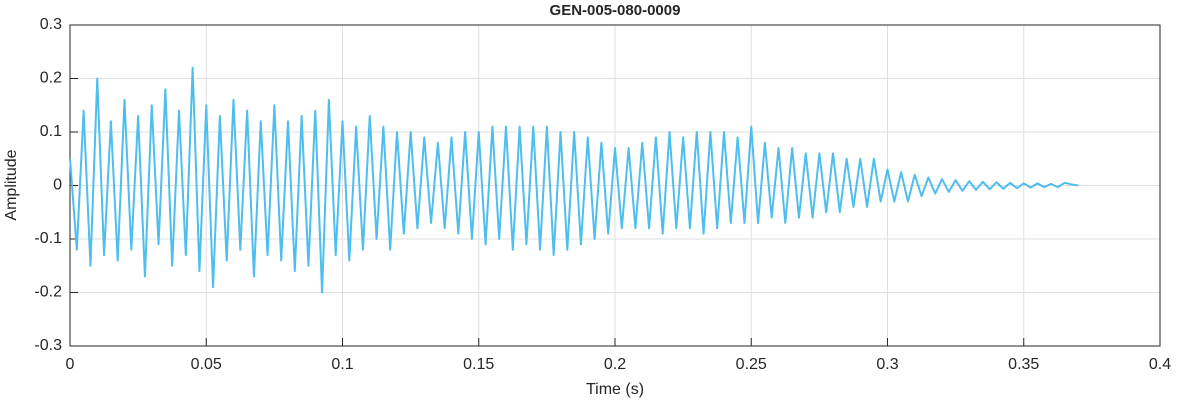 Image resolution: width=1177 pixels, height=409 pixels. What do you see at coordinates (615, 10) in the screenshot?
I see `chart-title: GEN-005-080-0009` at bounding box center [615, 10].